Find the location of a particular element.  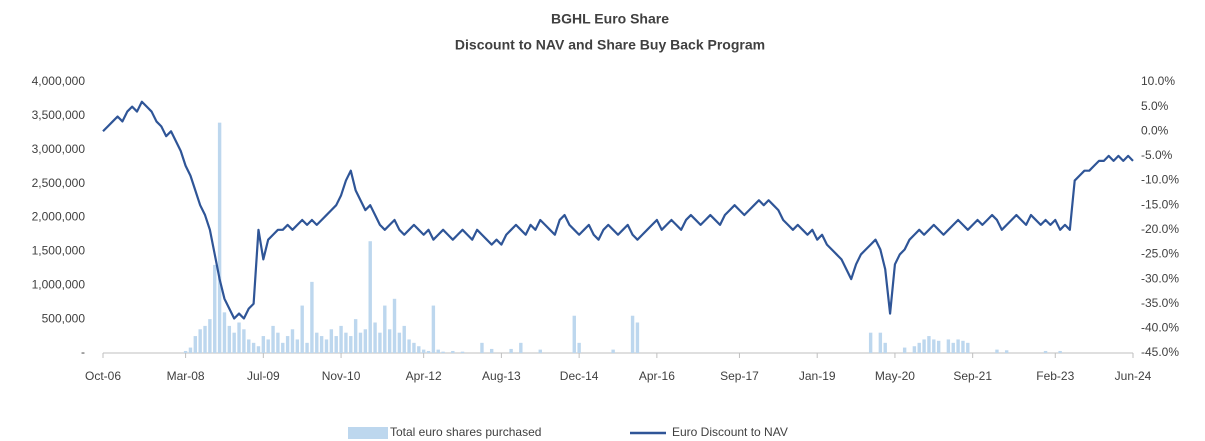

y-tick-label: 3,000,000 is located at coordinates (59, 149).